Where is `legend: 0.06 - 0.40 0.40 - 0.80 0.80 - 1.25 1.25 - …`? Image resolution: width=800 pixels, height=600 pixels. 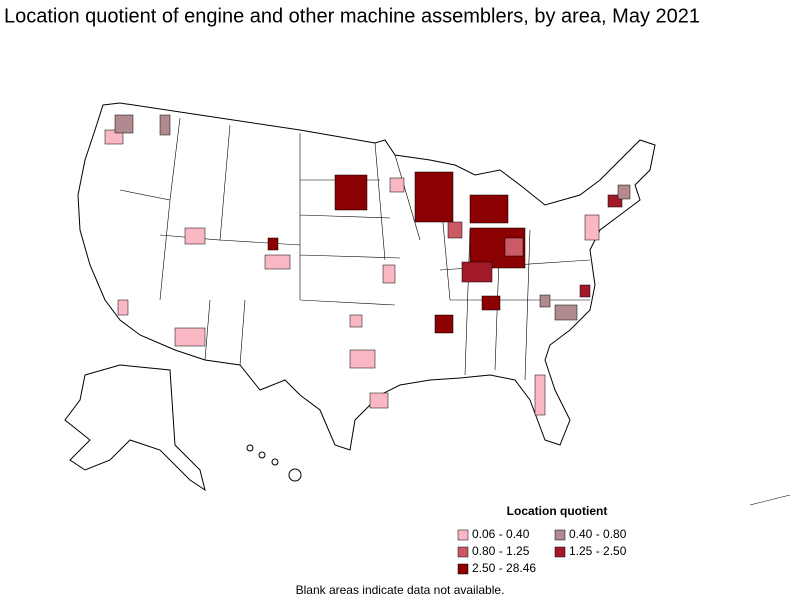
legend: 0.06 - 0.40 0.40 - 0.80 0.80 - 1.25 1.25 - … is located at coordinates (542, 551).